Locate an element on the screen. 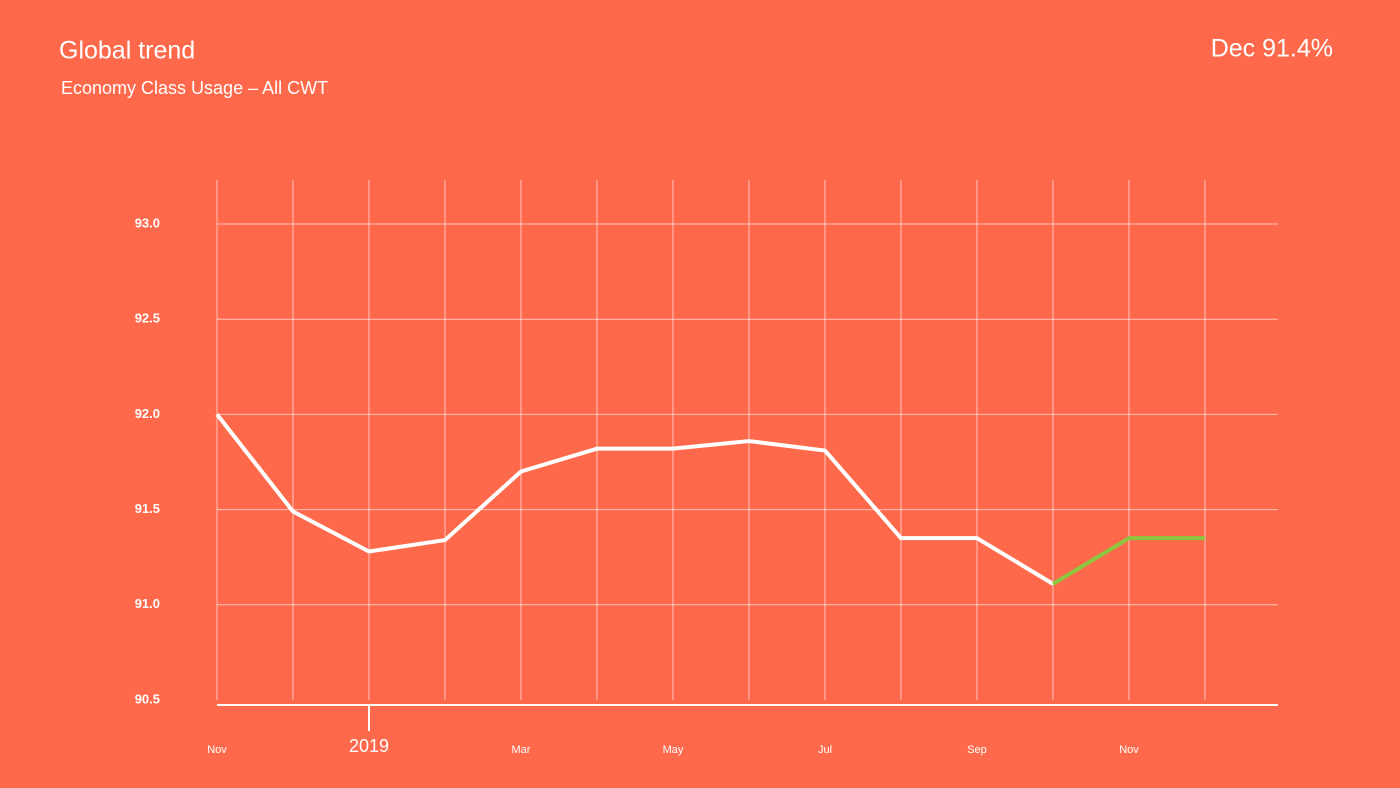  y-tick-label: 92.5 is located at coordinates (147, 318).